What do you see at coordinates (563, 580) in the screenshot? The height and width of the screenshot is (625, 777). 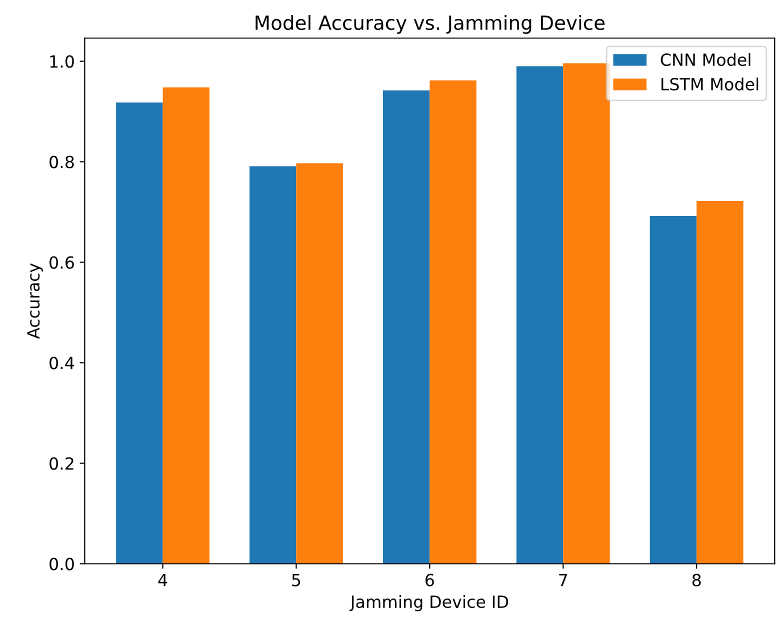 I see `x-tick-label: 7` at bounding box center [563, 580].